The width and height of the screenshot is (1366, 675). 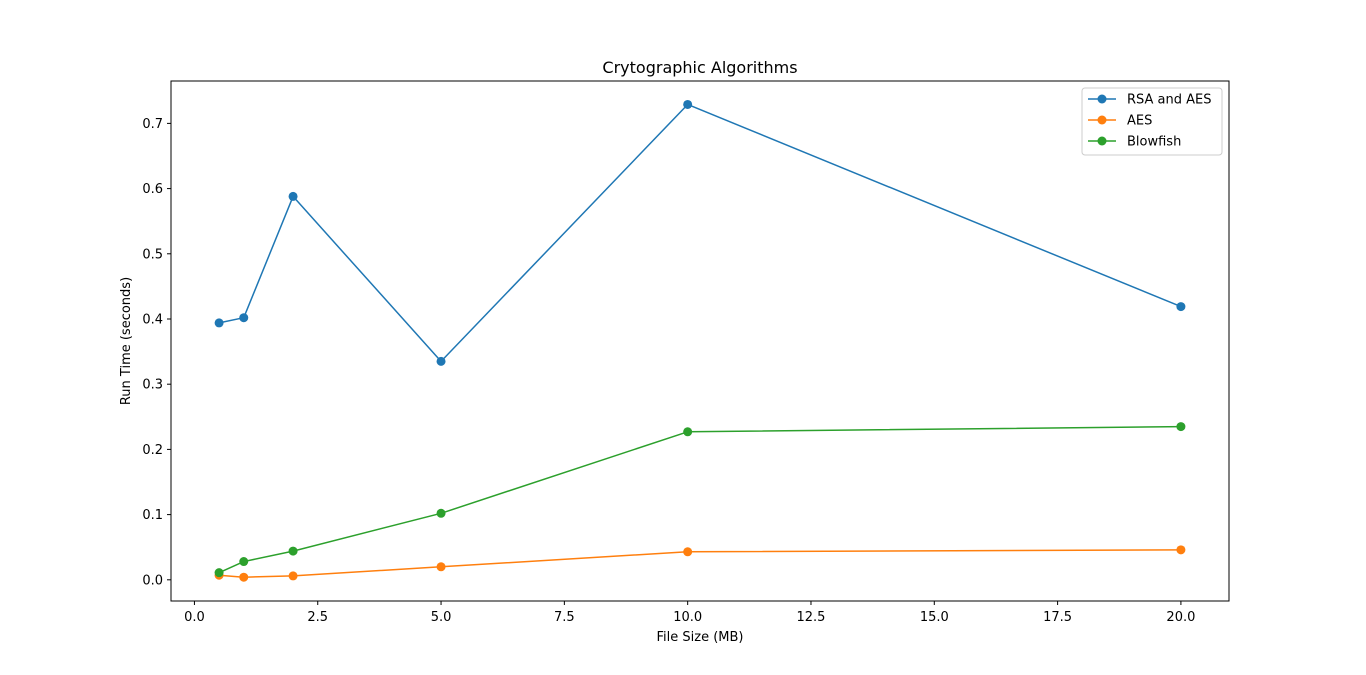 I want to click on y-axis-label: Run Time (seconds), so click(x=126, y=341).